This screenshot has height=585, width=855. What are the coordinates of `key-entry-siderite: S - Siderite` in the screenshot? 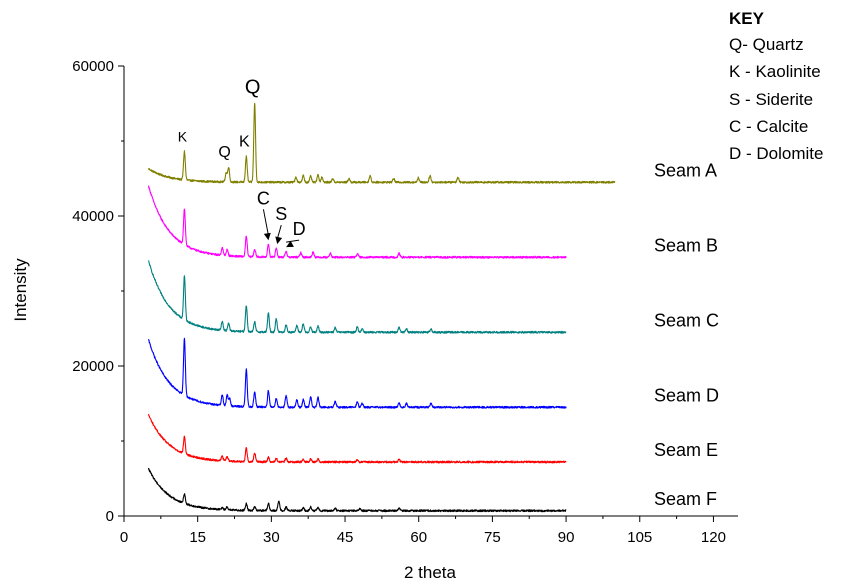 It's located at (771, 99).